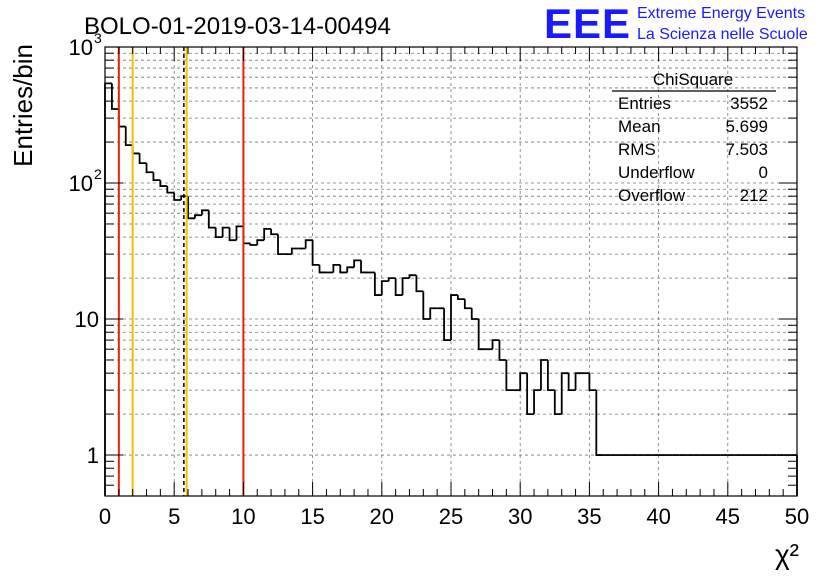  What do you see at coordinates (105, 516) in the screenshot?
I see `x-tick-label: 0` at bounding box center [105, 516].